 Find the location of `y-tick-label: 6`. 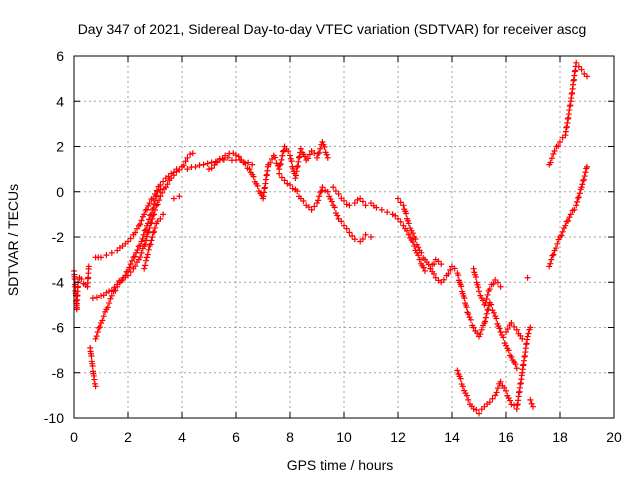

y-tick-label: 6 is located at coordinates (60, 56).